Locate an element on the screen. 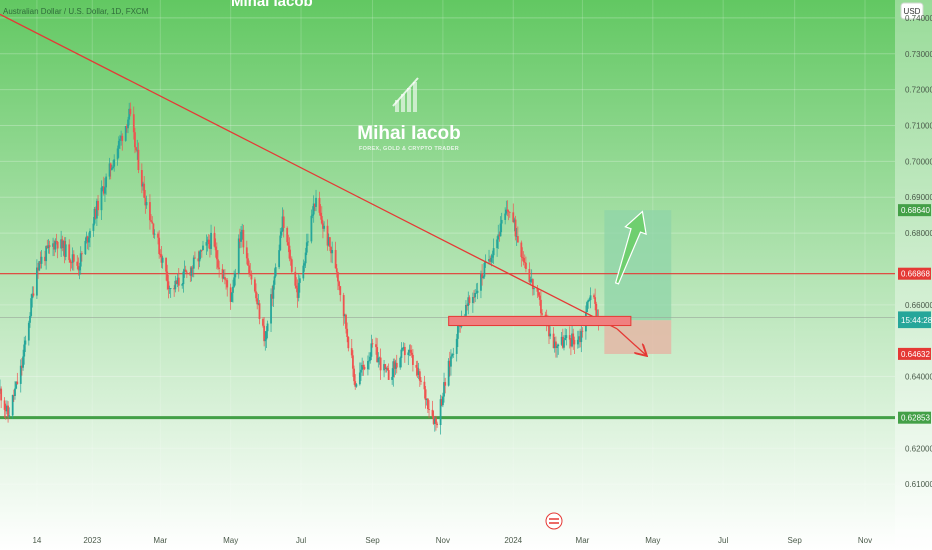 The height and width of the screenshot is (550, 932). price-tag: 0.68640 is located at coordinates (914, 210).